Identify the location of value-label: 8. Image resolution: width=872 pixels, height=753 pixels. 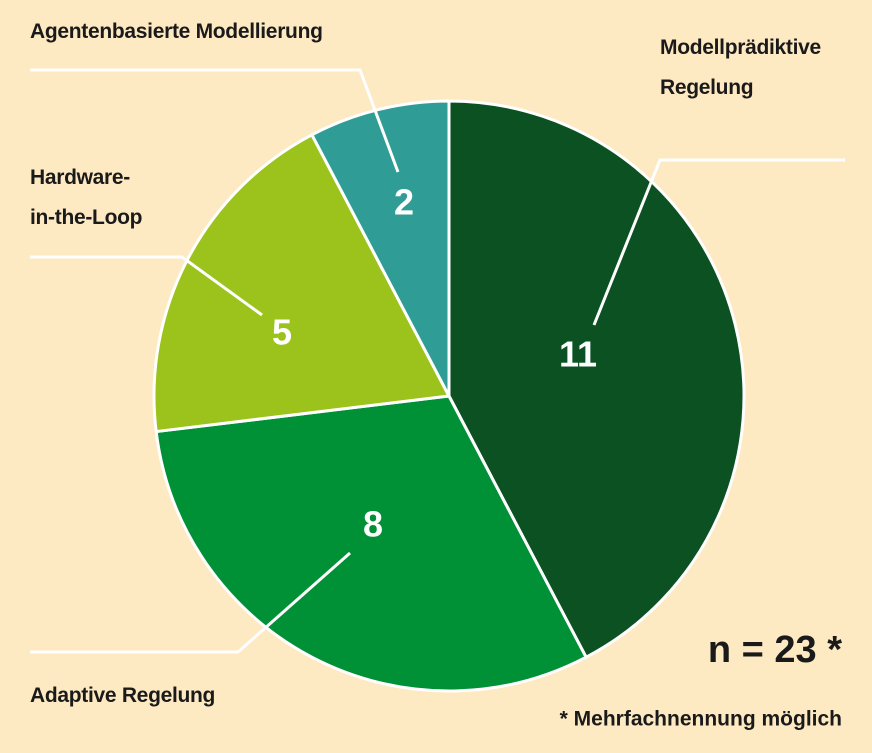
(373, 524).